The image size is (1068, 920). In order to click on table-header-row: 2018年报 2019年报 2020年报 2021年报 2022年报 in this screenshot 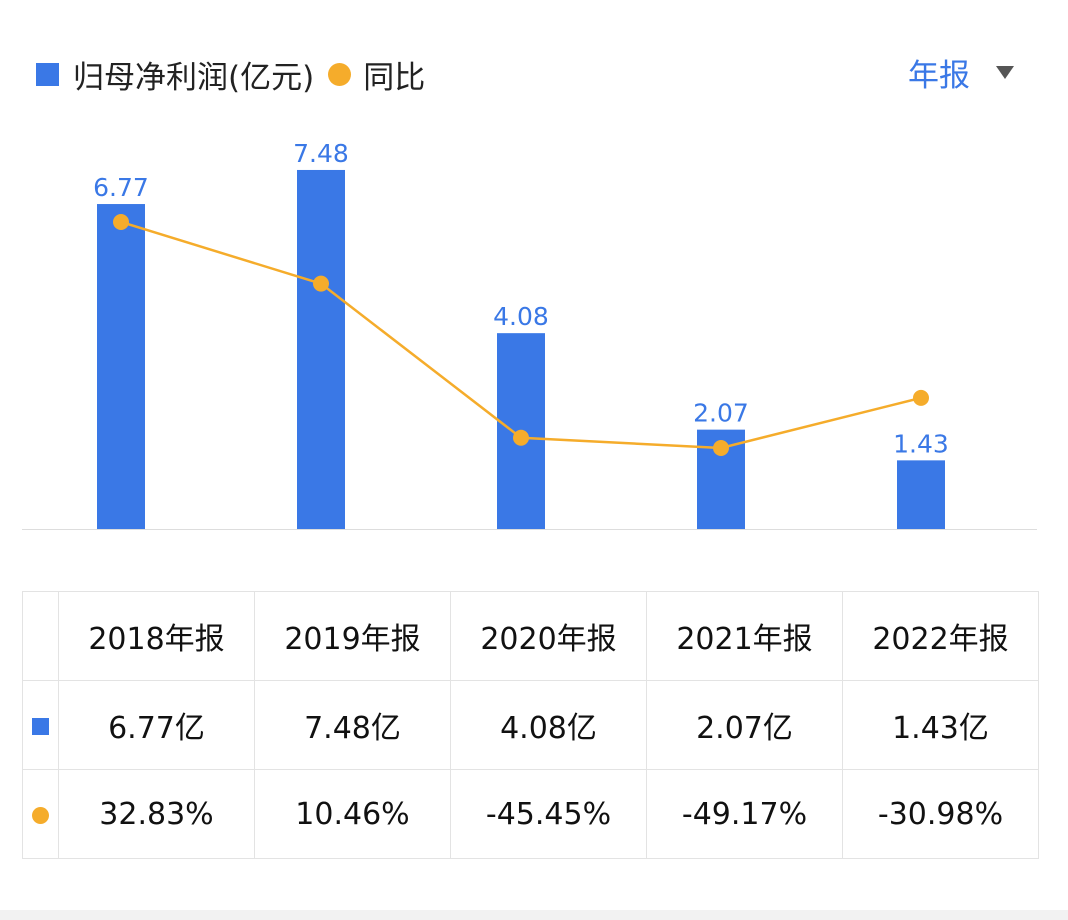, I will do `click(530, 636)`.